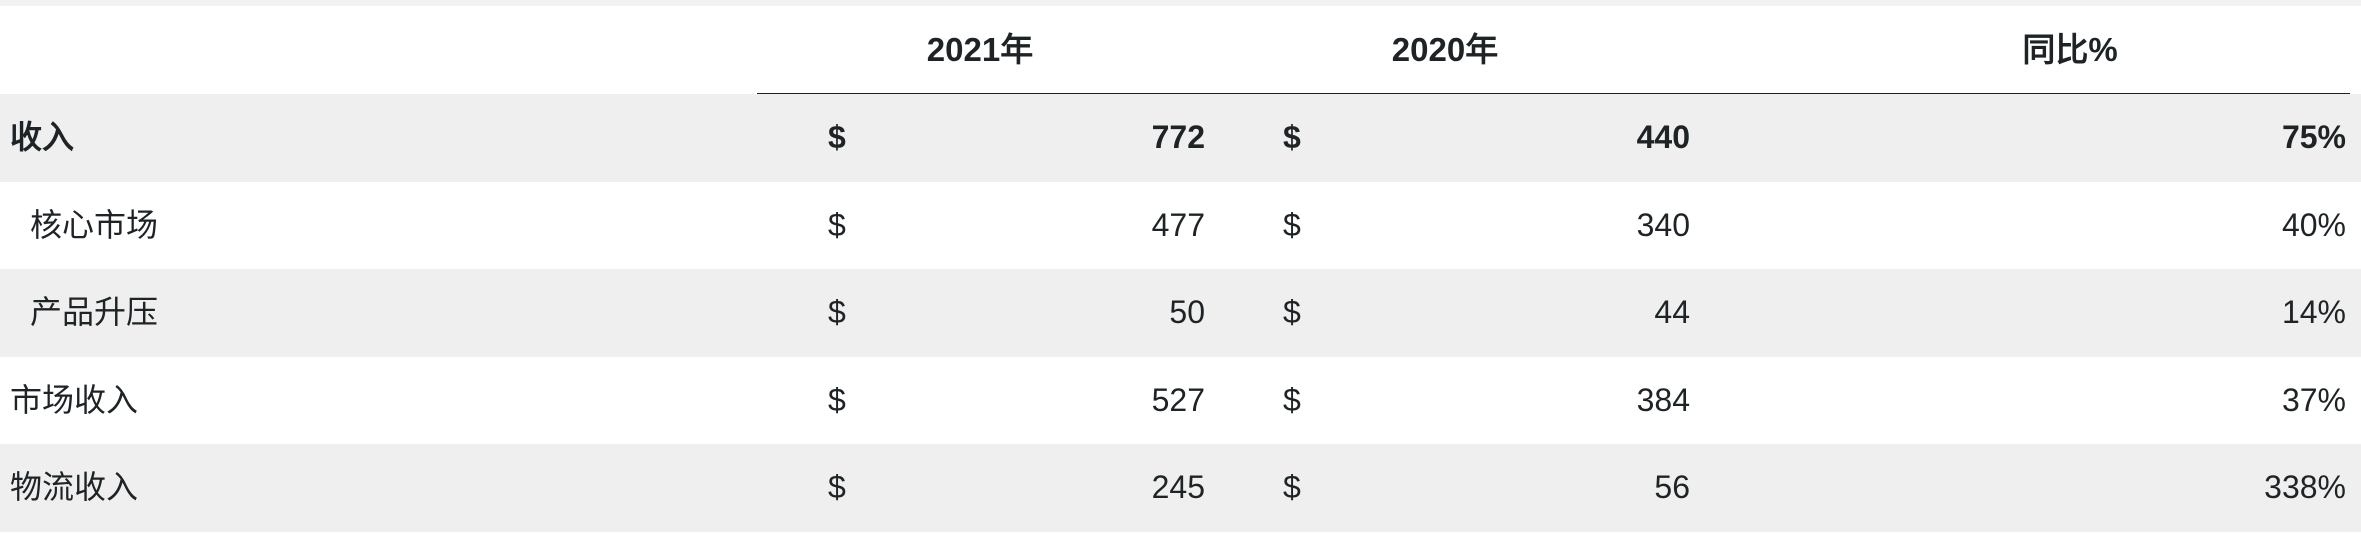  Describe the element at coordinates (1672, 312) in the screenshot. I see `value-2020: 44` at that location.